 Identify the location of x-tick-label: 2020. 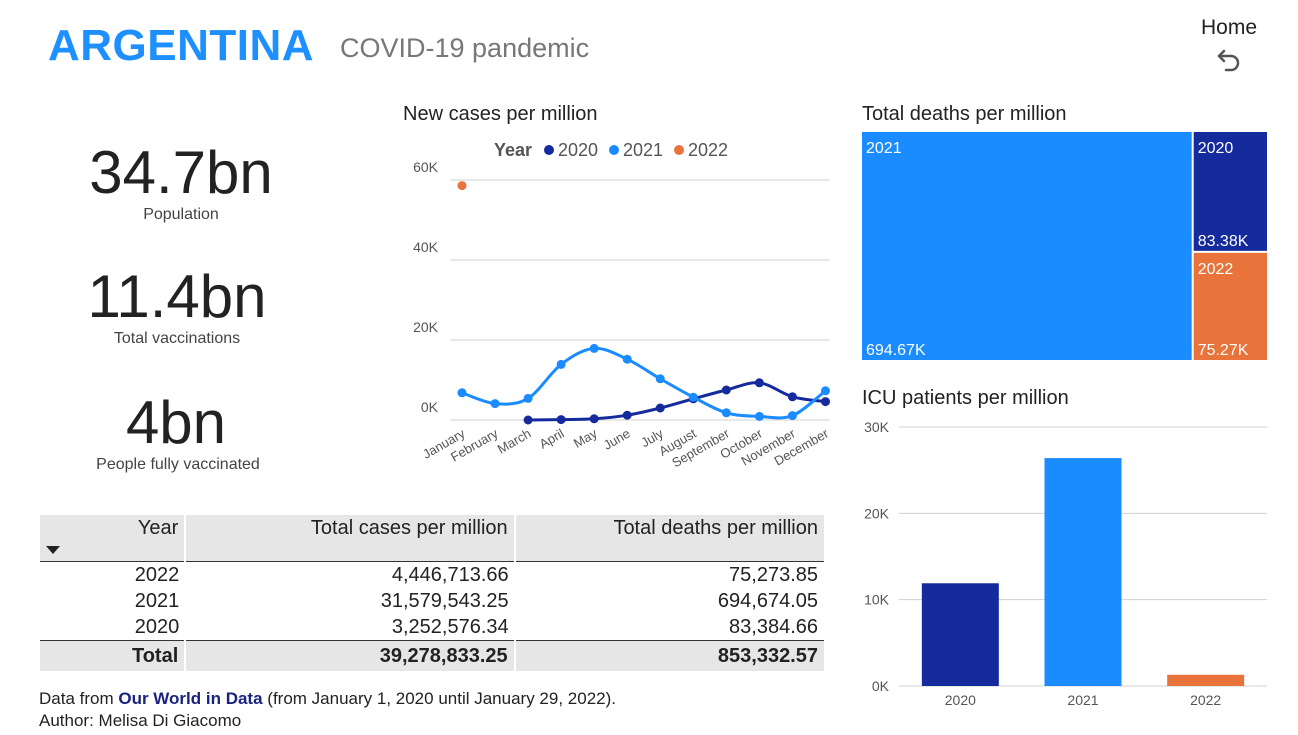
(960, 700).